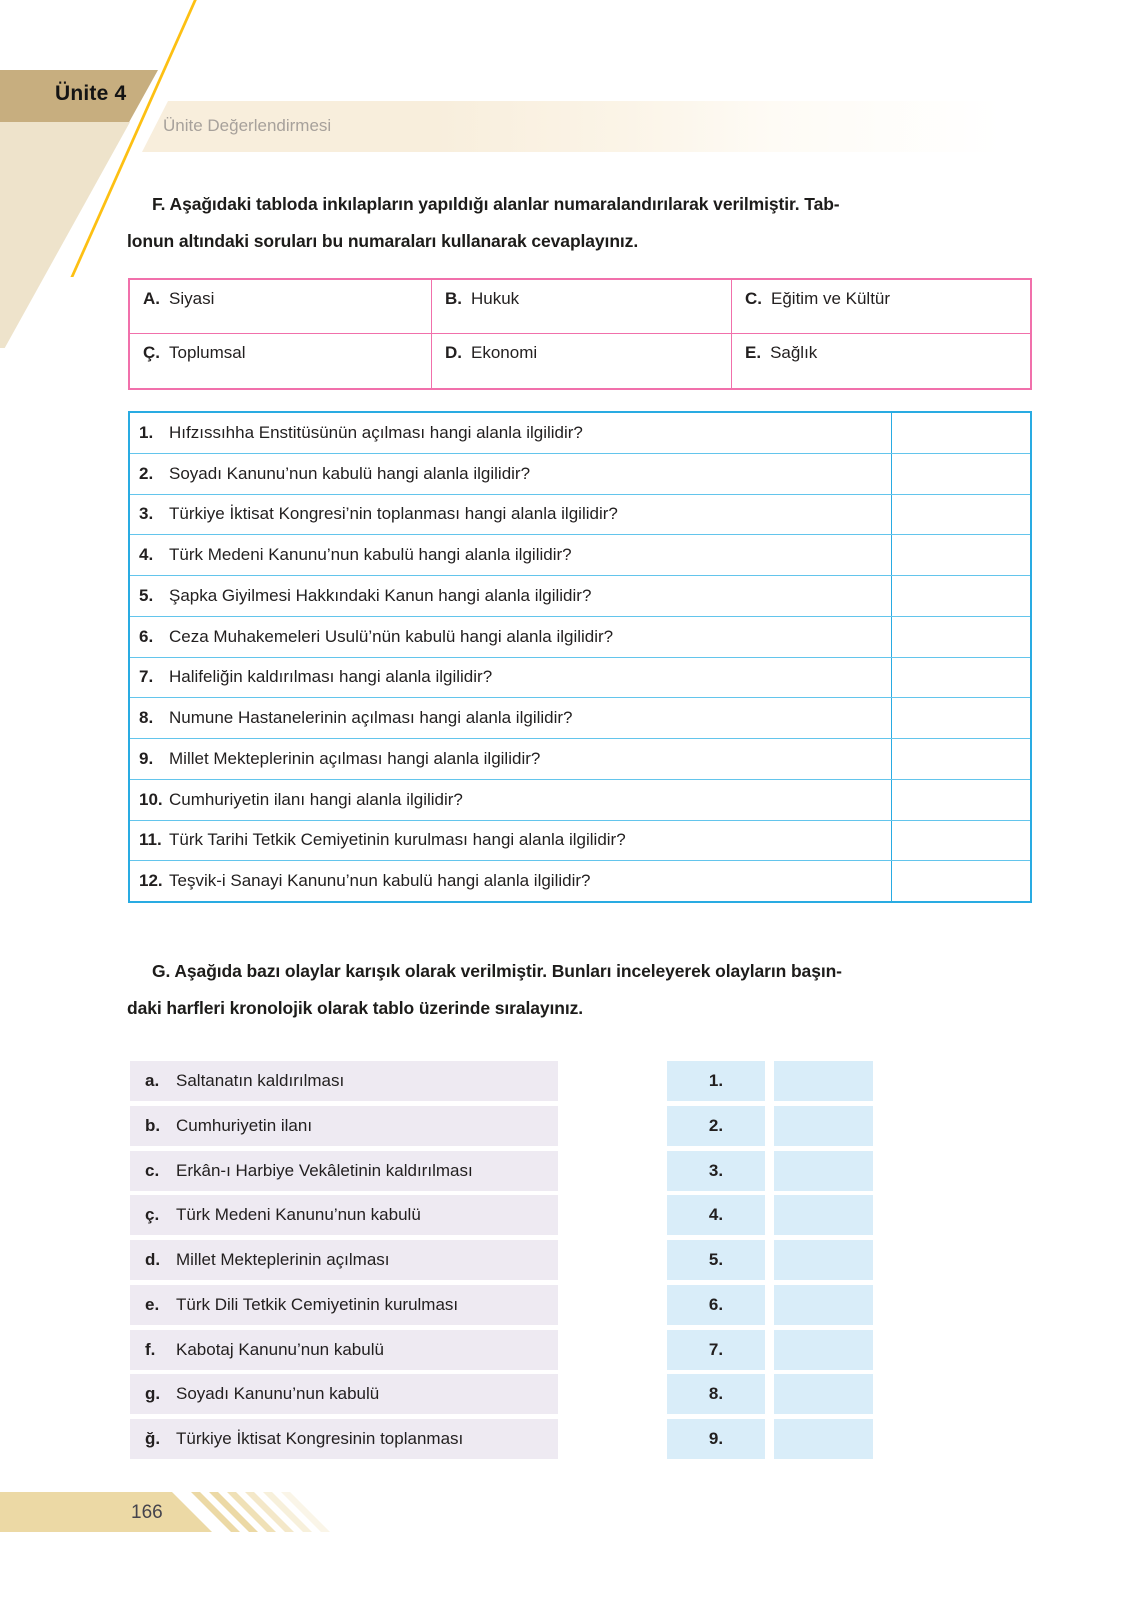 Image resolution: width=1134 pixels, height=1616 pixels. Describe the element at coordinates (320, 1438) in the screenshot. I see `event-text: Türkiye İktisat Kongresinin toplanması` at that location.